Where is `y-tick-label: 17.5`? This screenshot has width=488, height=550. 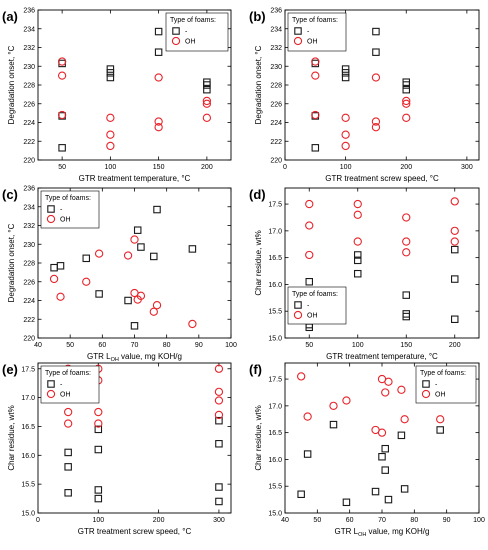 y-tick-label: 17.5 is located at coordinates (275, 380).